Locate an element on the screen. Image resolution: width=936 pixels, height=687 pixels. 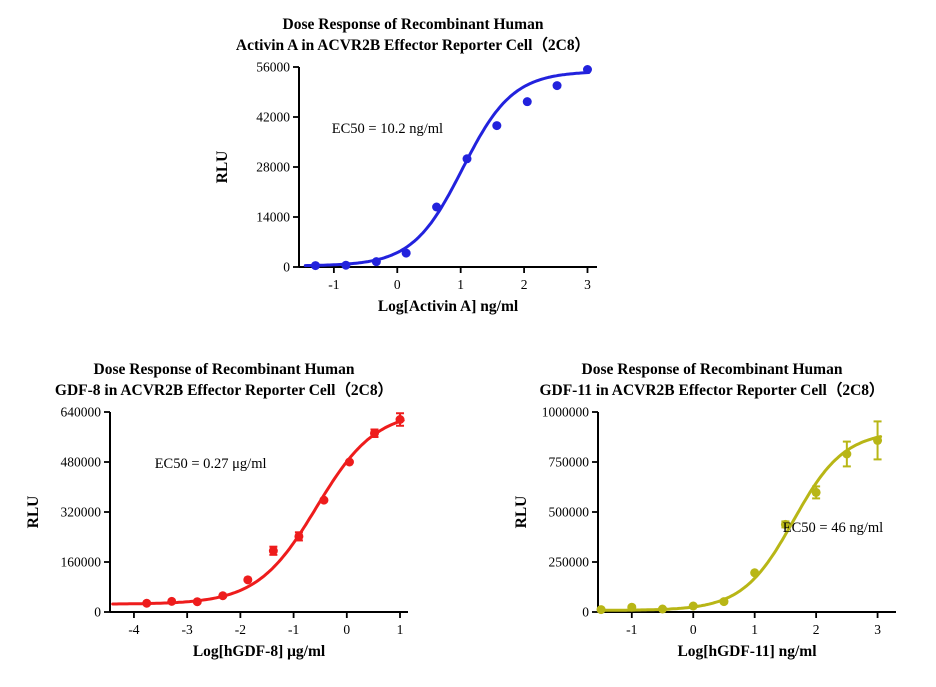
svg-text: 320000 is located at coordinates (81, 511).